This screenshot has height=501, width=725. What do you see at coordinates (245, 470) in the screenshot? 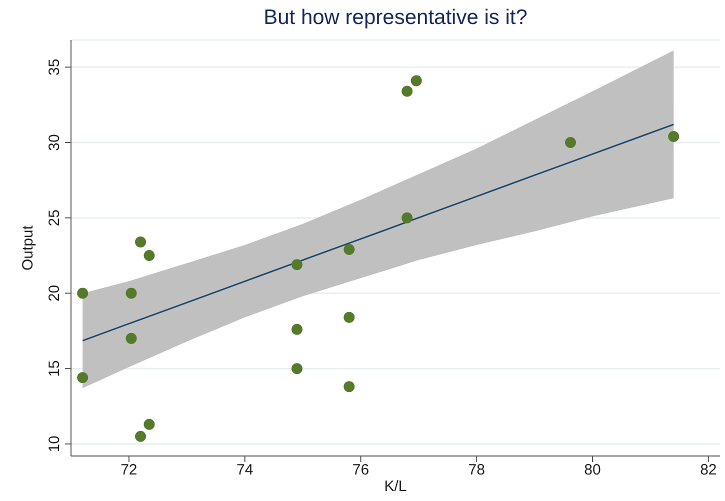
I see `x-tick-label: 74` at bounding box center [245, 470].